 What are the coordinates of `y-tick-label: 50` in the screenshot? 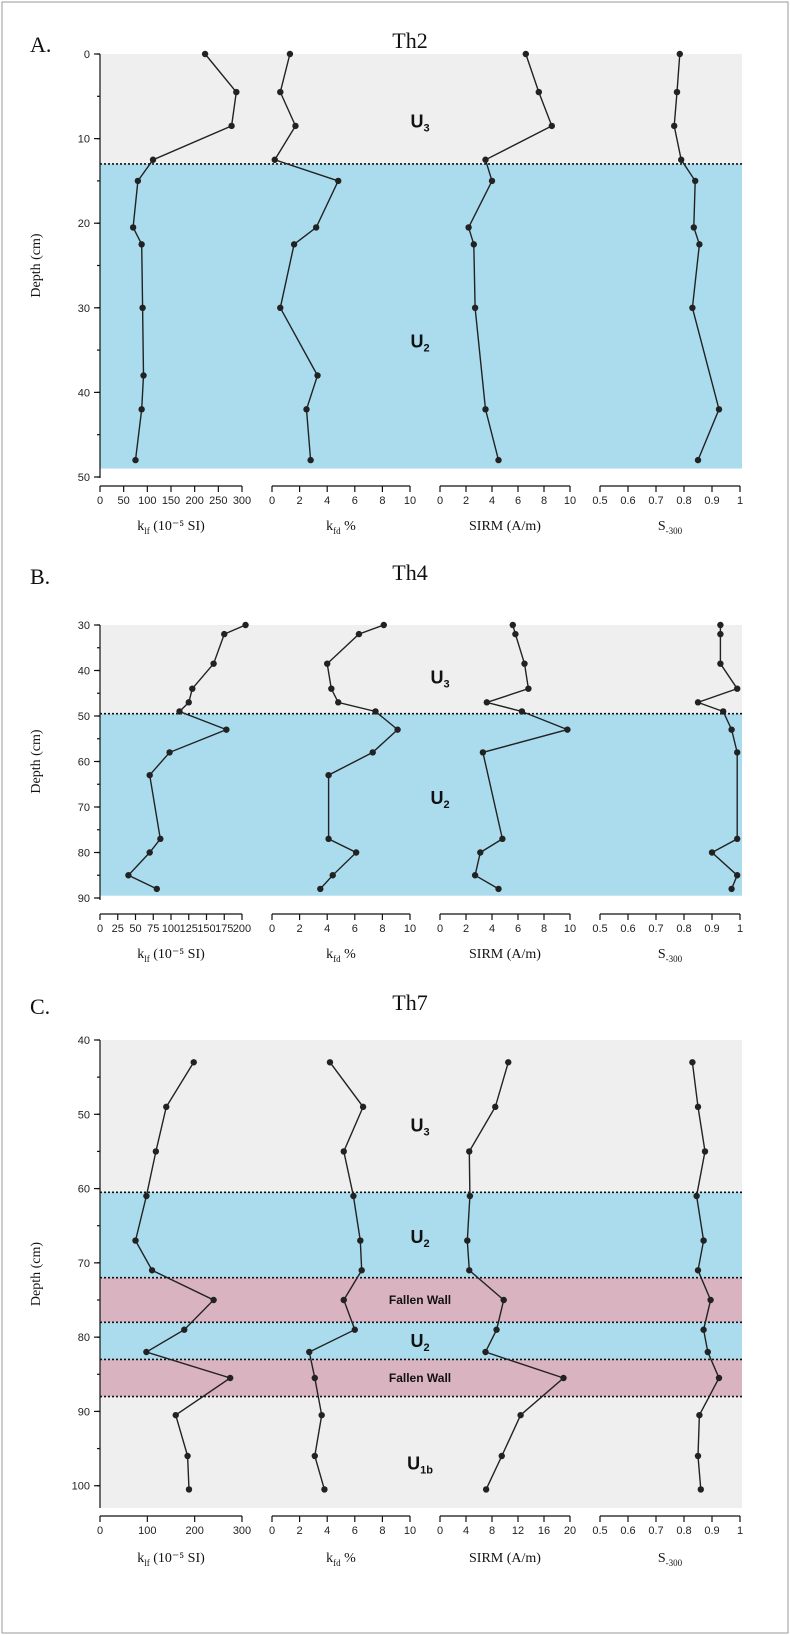 It's located at (84, 478).